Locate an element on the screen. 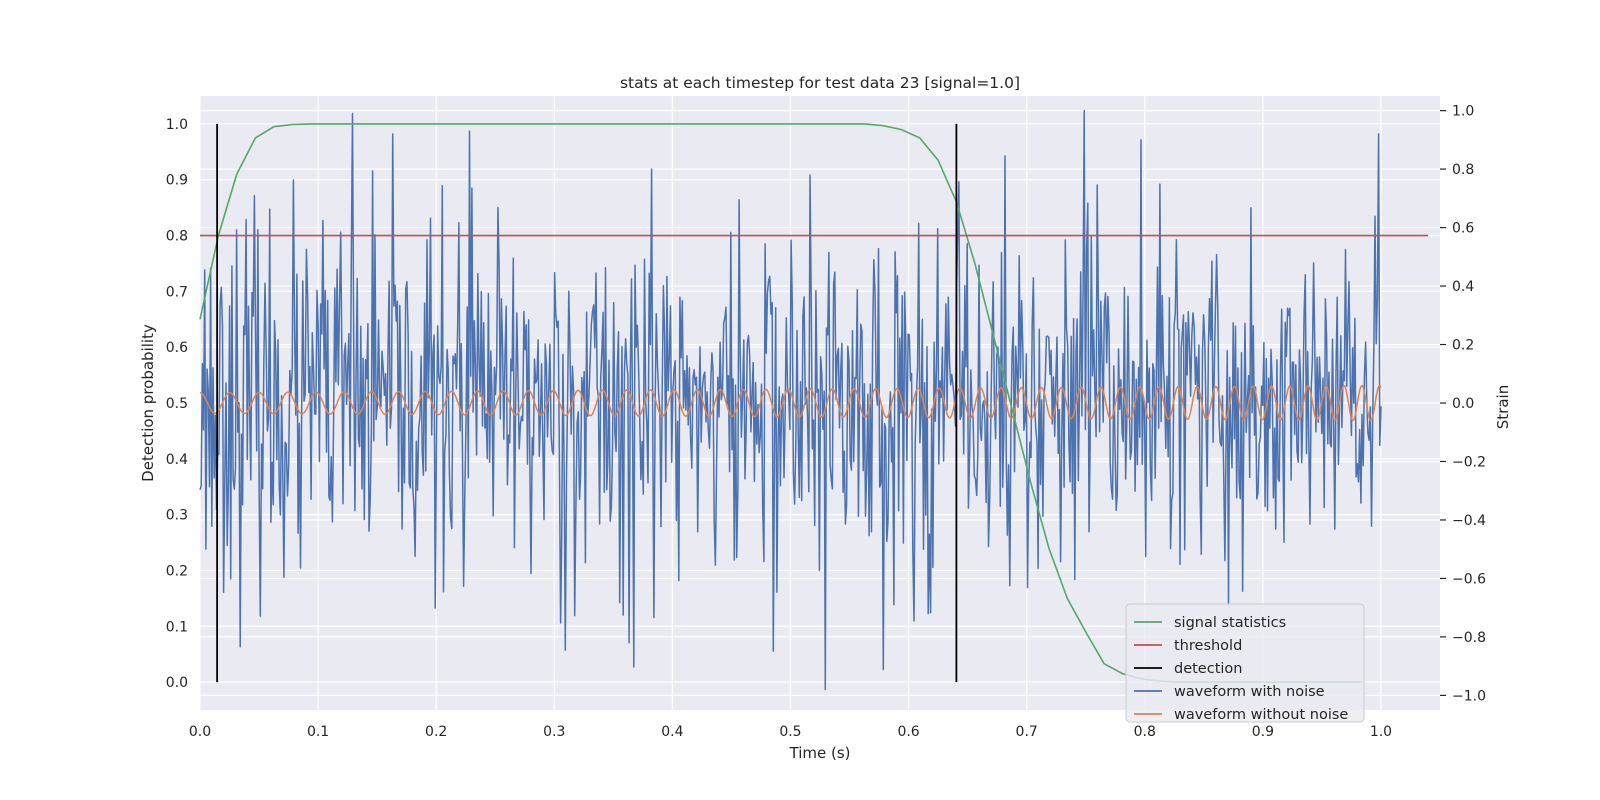 This screenshot has width=1600, height=800. y-tick-label-right: 0.0 is located at coordinates (1463, 404).